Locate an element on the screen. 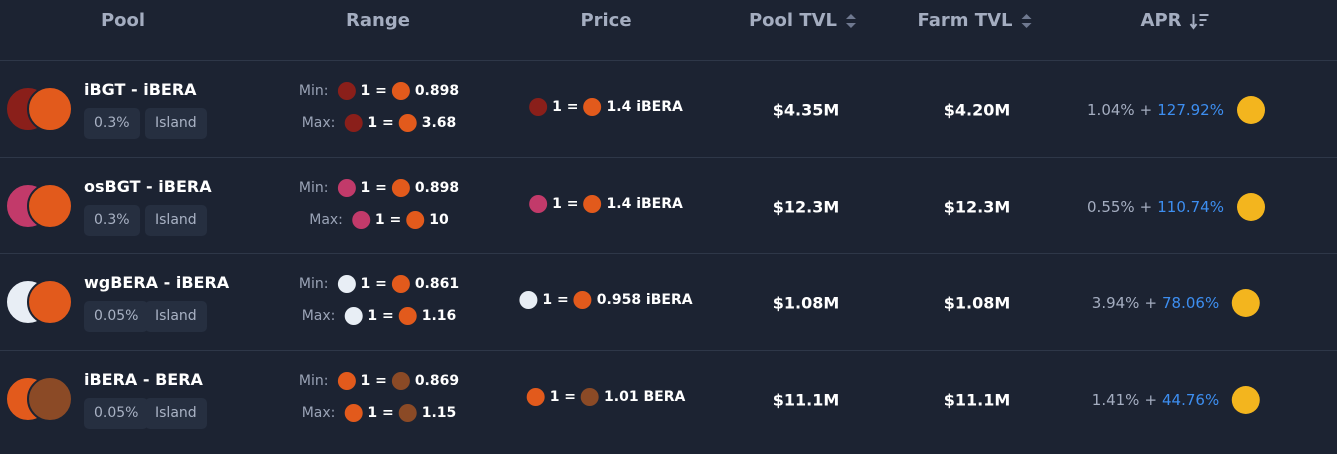  col-header: Price is located at coordinates (606, 20).